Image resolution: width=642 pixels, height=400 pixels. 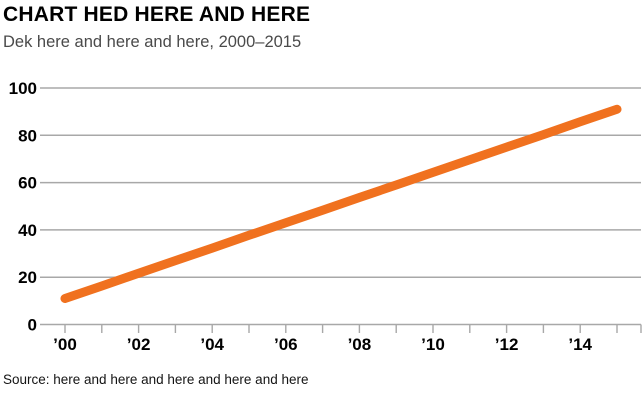 I want to click on x-tick-label: ’06, so click(x=286, y=344).